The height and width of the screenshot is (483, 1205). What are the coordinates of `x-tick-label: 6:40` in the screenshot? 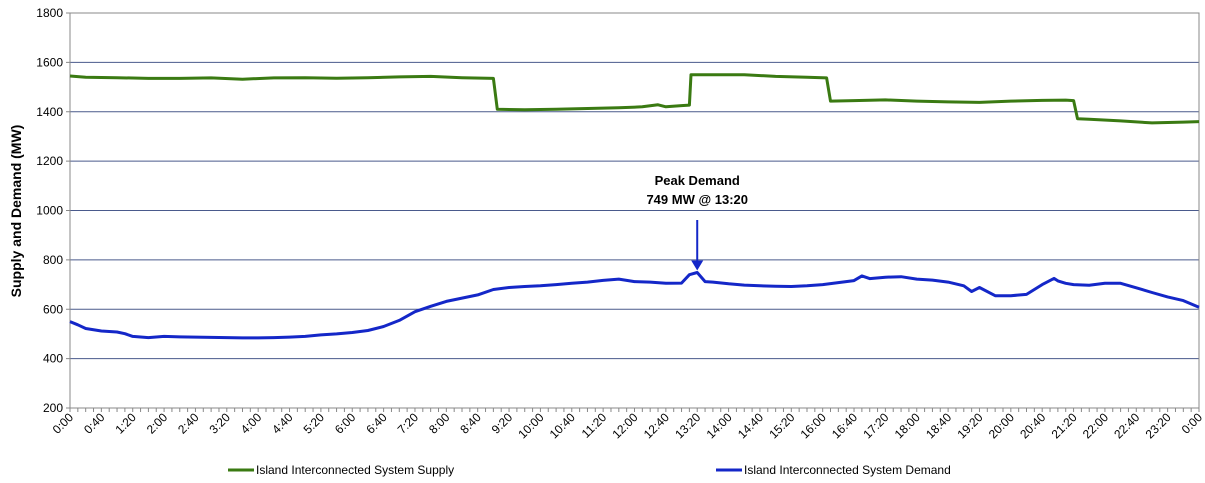 It's located at (376, 423).